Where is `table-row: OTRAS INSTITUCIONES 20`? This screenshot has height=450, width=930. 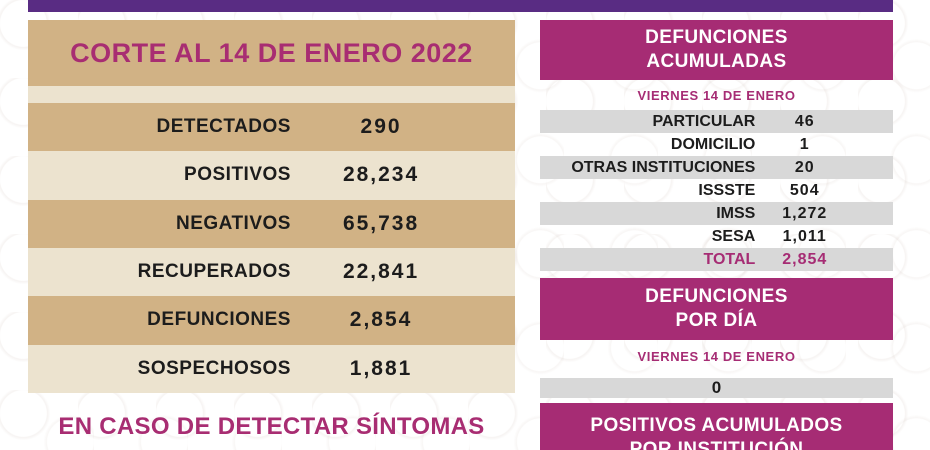 table-row: OTRAS INSTITUCIONES 20 is located at coordinates (716, 167).